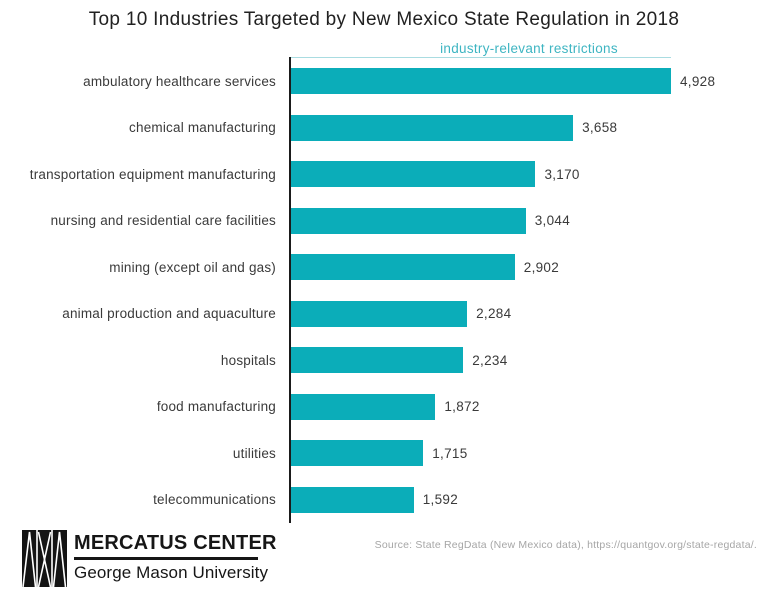  I want to click on value-label: 4,928, so click(698, 81).